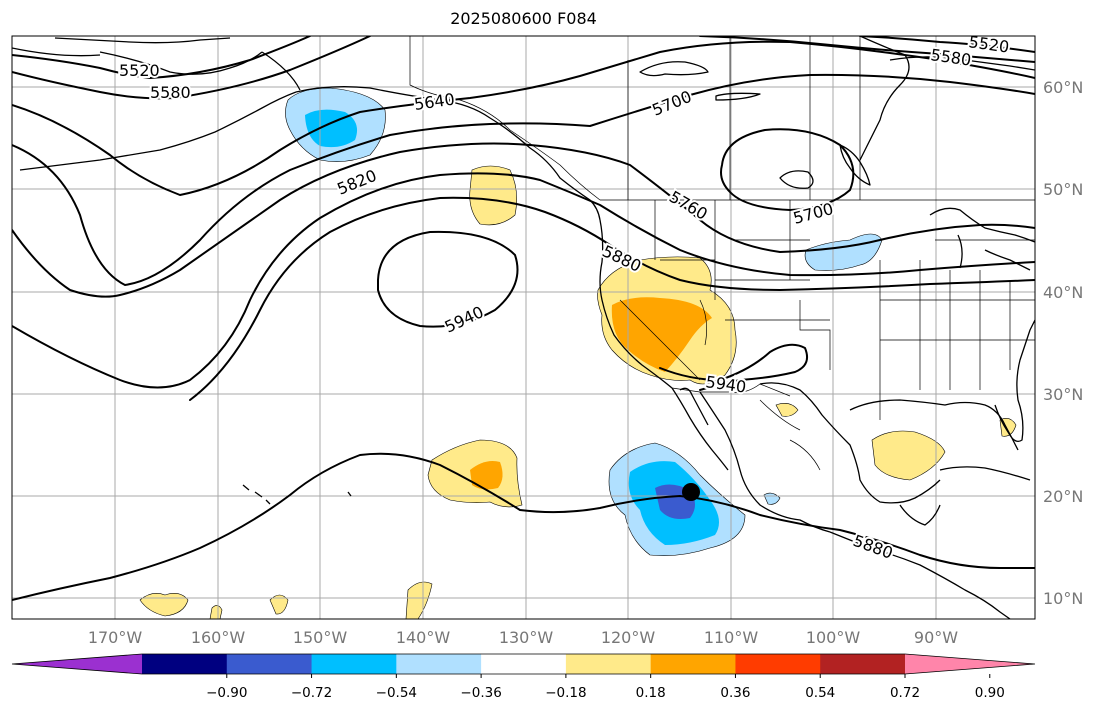 The image size is (1105, 712). Describe the element at coordinates (505, 118) in the screenshot. I see `border-alaska` at that location.